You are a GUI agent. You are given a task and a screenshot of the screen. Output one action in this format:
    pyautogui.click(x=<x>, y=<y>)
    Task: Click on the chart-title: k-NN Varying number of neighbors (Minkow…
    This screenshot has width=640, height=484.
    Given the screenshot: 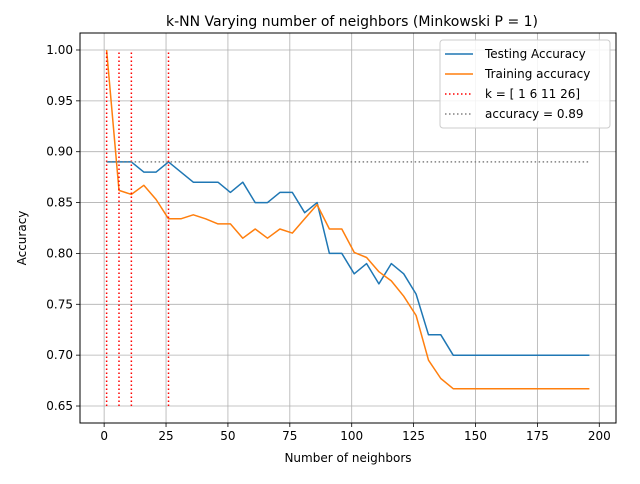 What is the action you would take?
    pyautogui.click(x=352, y=22)
    